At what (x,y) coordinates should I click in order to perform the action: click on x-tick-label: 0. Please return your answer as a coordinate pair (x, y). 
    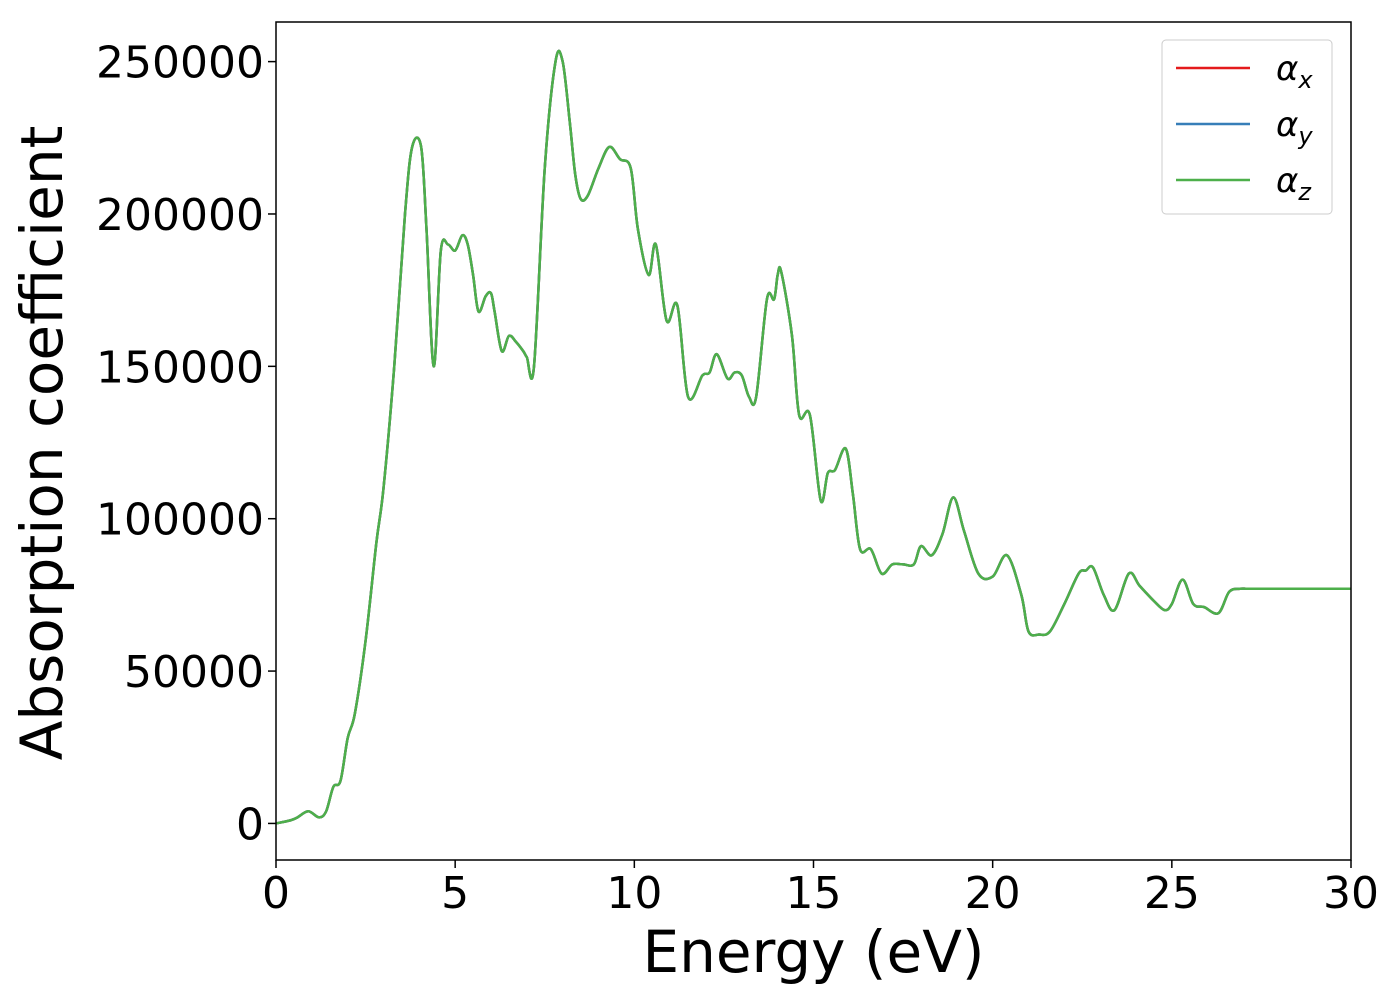
    Looking at the image, I should click on (276, 893).